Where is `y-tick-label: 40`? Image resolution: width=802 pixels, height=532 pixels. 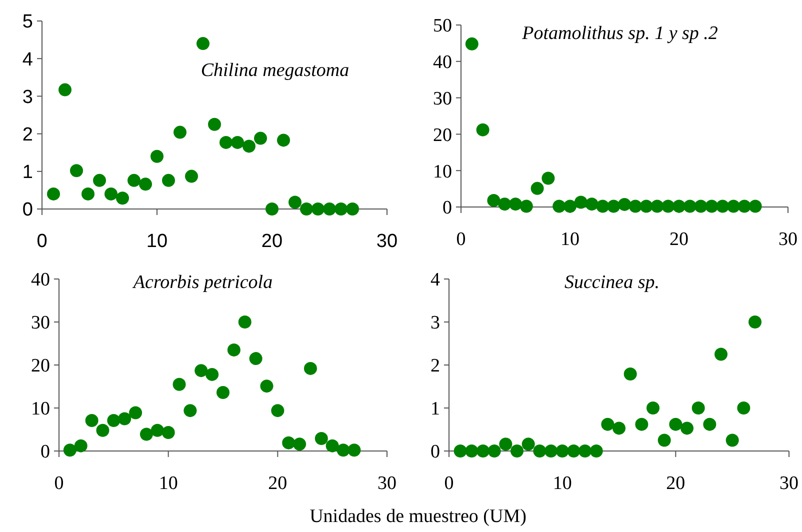 y-tick-label: 40 is located at coordinates (442, 63).